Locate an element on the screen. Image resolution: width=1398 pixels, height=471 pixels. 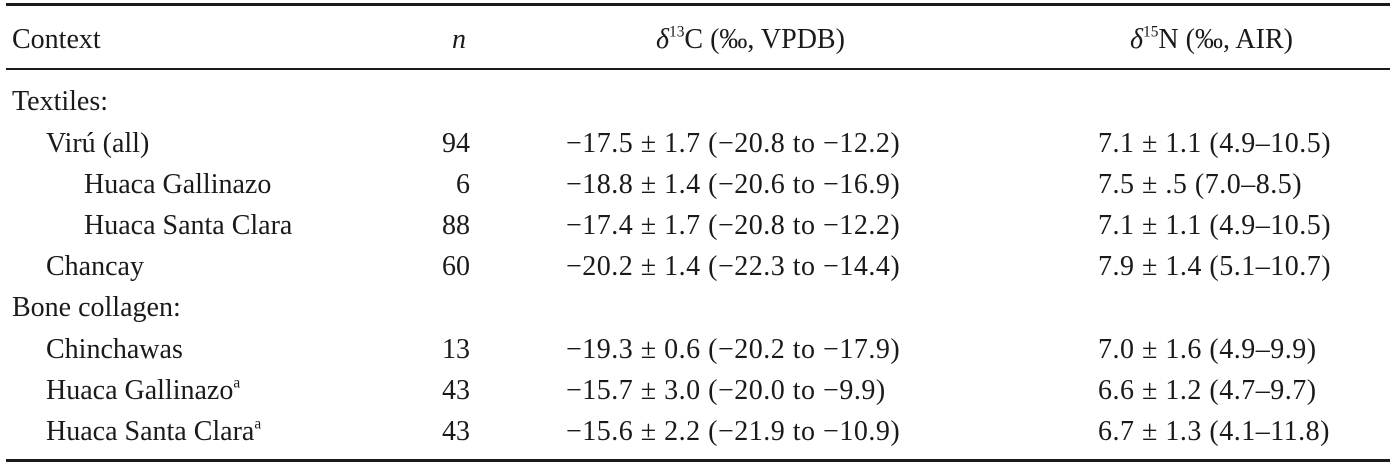
row-d15n: 7.0 ± 1.6 (4.9–9.9) is located at coordinates (1207, 349).